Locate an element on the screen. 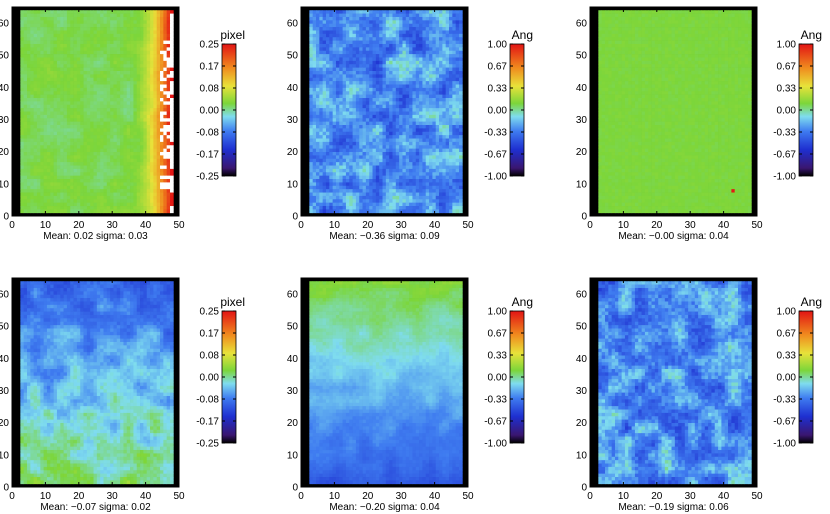 The height and width of the screenshot is (514, 830). plot-border is located at coordinates (95, 111).